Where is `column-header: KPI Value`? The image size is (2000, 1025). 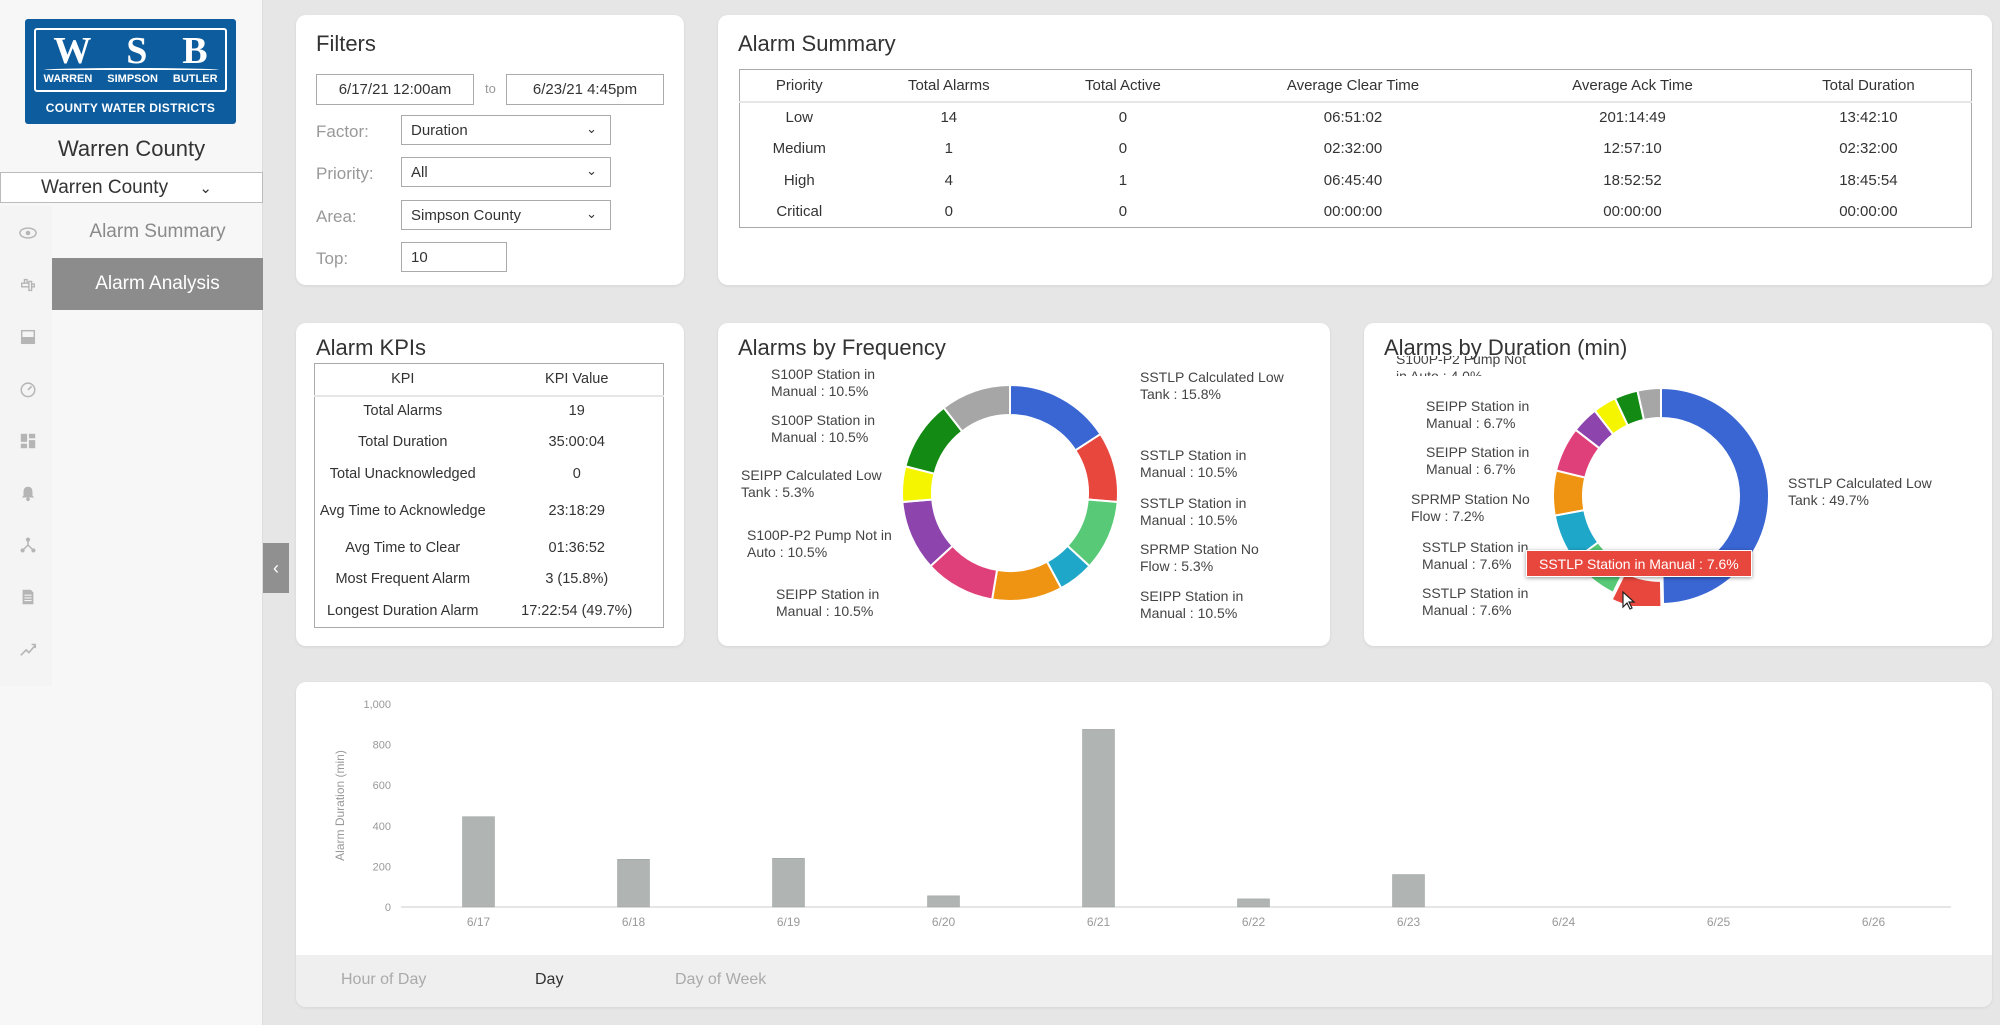
column-header: KPI Value is located at coordinates (577, 380).